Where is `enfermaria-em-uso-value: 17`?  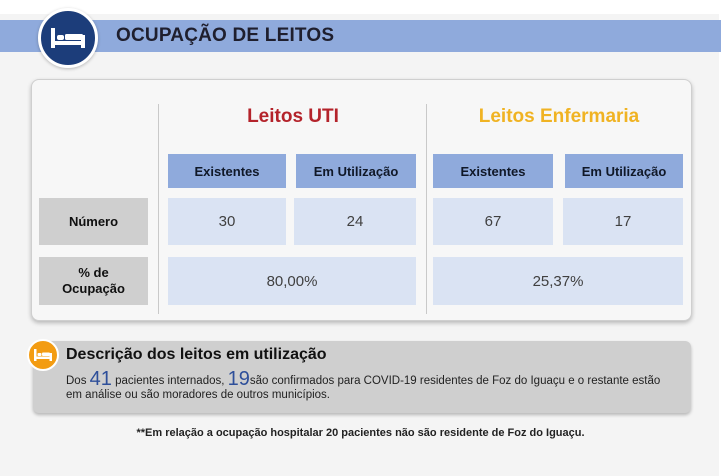
enfermaria-em-uso-value: 17 is located at coordinates (623, 221).